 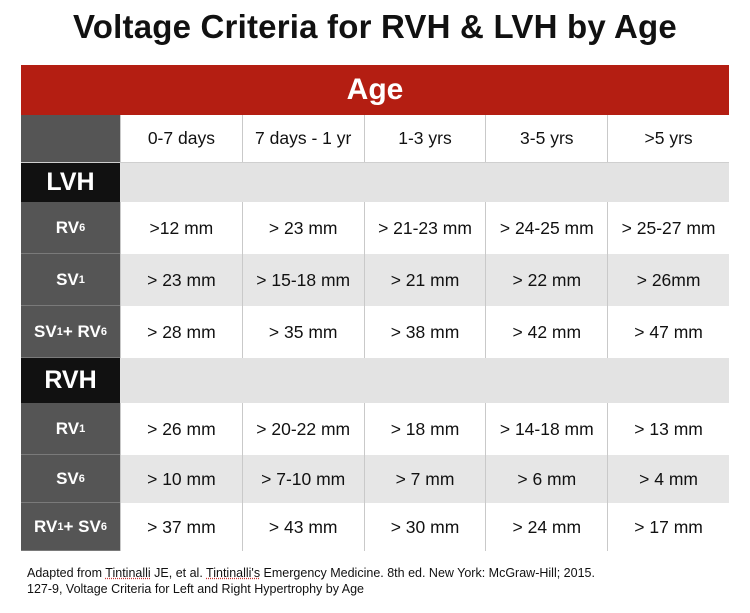 What do you see at coordinates (181, 429) in the screenshot?
I see `table-cell: > 26 mm` at bounding box center [181, 429].